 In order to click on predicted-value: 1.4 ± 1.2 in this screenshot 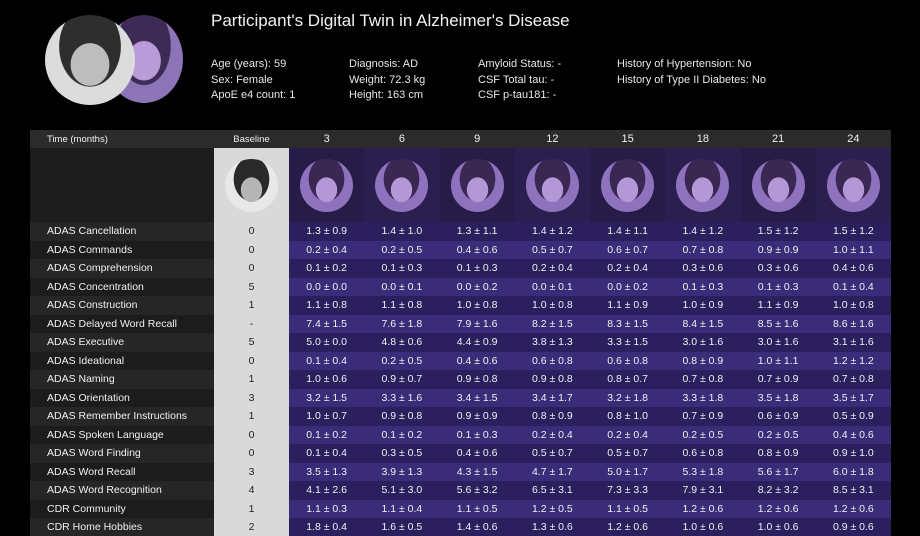, I will do `click(552, 231)`.